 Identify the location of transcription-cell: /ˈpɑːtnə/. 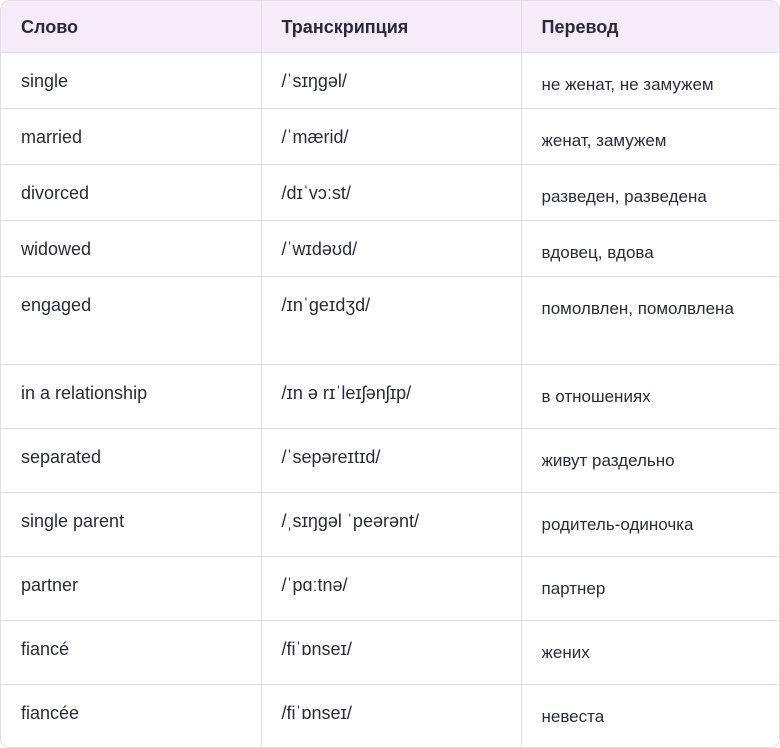
(390, 587).